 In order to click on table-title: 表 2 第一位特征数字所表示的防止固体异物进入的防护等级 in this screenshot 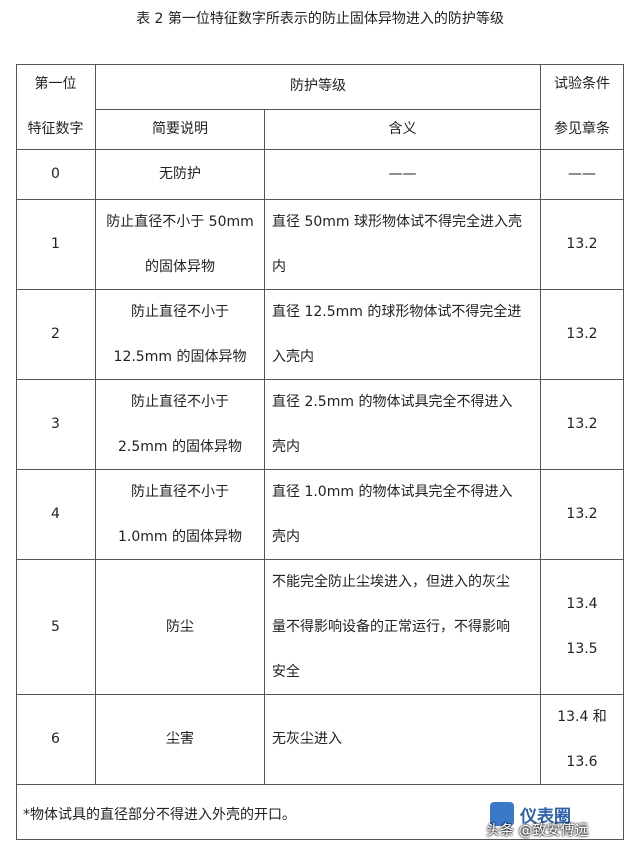, I will do `click(320, 19)`.